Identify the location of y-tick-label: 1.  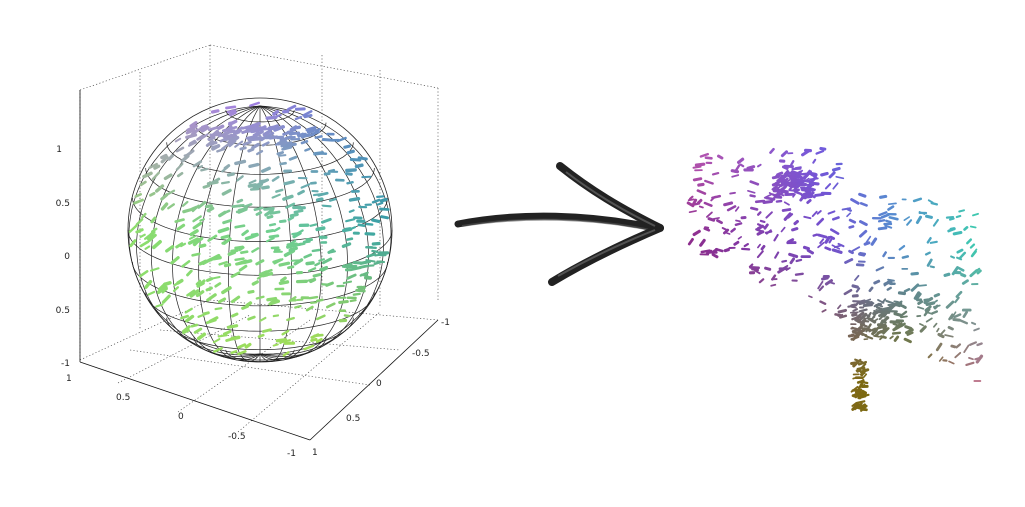
(315, 453).